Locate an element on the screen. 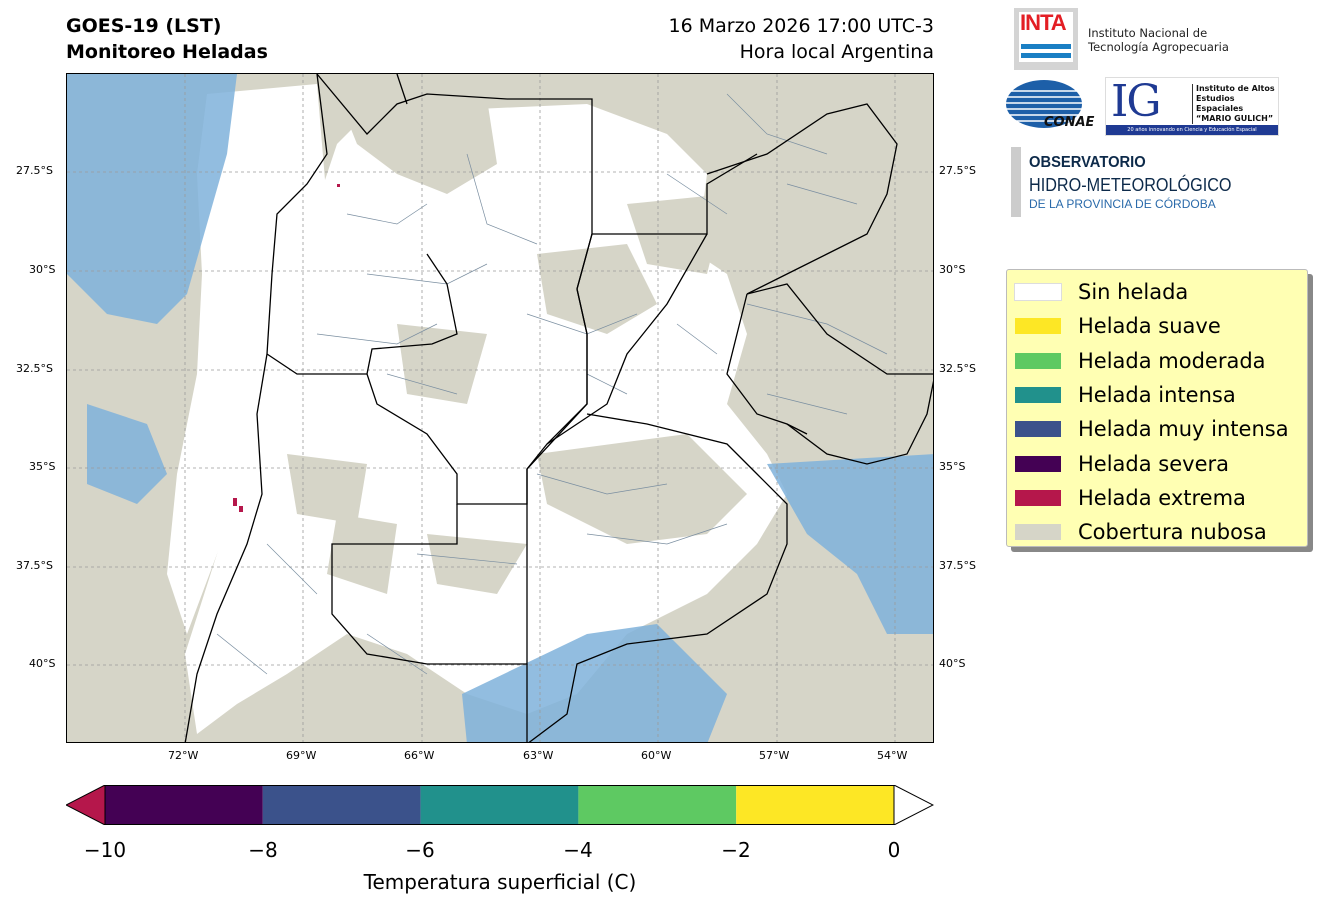  inta-logo-band-top is located at coordinates (1046, 46).